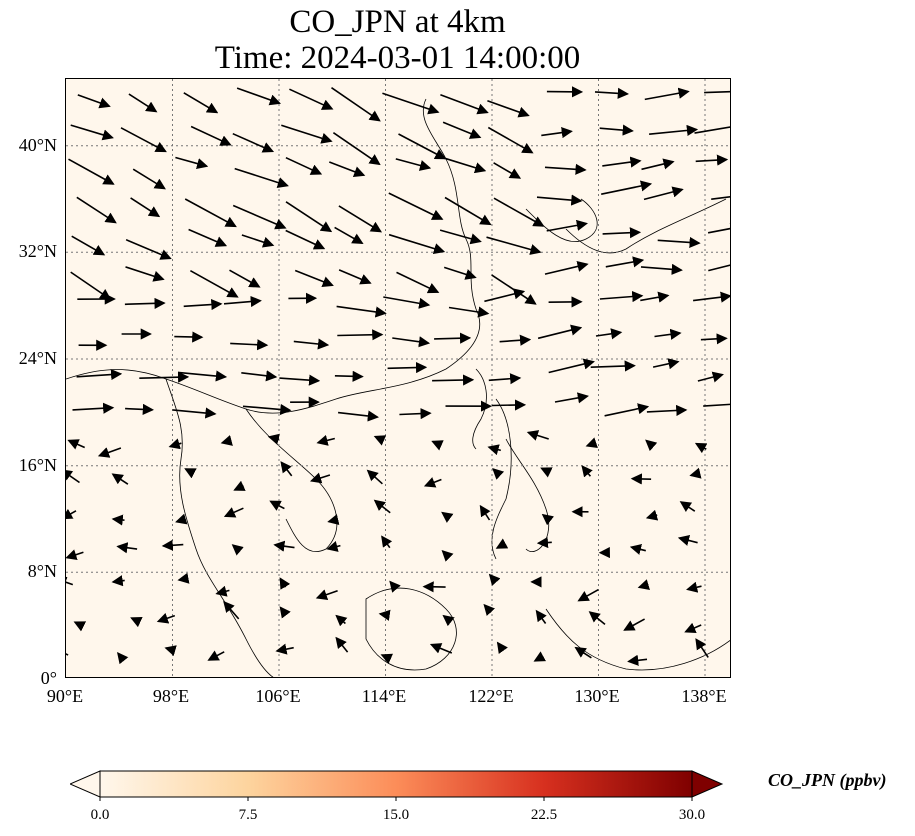  What do you see at coordinates (85, 784) in the screenshot?
I see `colorbar-min-extend` at bounding box center [85, 784].